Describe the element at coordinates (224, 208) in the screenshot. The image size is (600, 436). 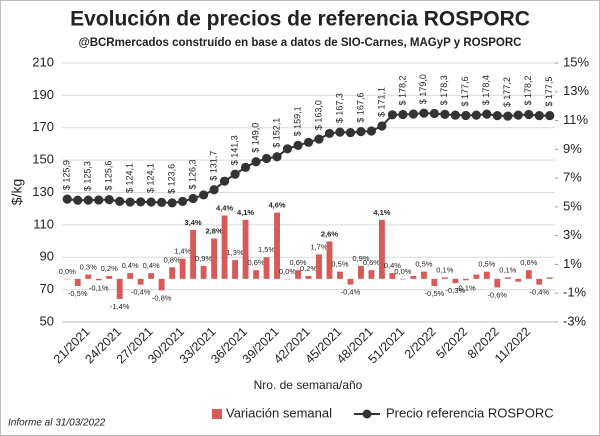
I see `bar-value-label: 4,4%` at that location.